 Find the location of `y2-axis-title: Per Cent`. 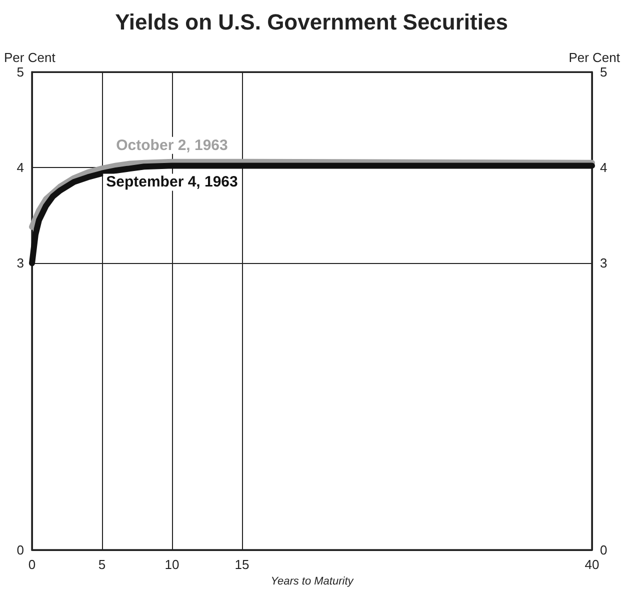

y2-axis-title: Per Cent is located at coordinates (594, 57).